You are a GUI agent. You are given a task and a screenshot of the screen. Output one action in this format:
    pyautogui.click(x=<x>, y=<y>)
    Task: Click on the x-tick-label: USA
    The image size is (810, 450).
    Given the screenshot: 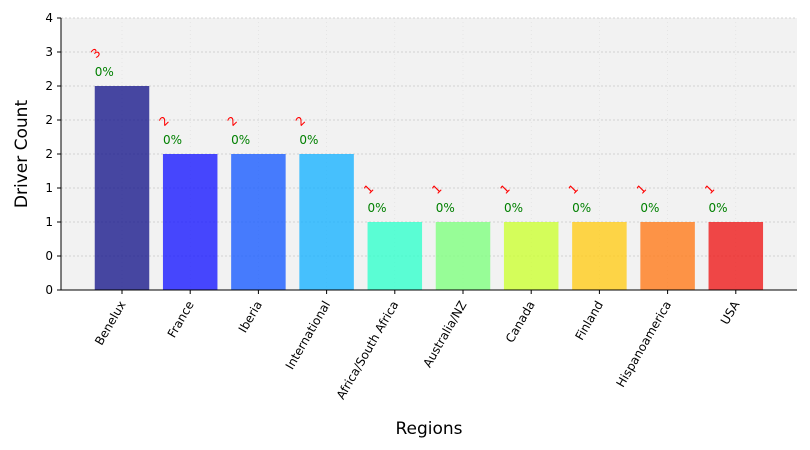 What is the action you would take?
    pyautogui.click(x=730, y=312)
    